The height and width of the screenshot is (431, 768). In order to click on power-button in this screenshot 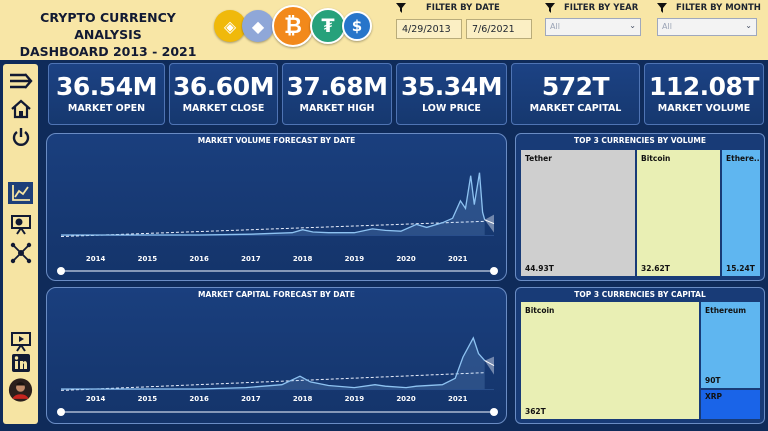, I will do `click(20, 137)`.